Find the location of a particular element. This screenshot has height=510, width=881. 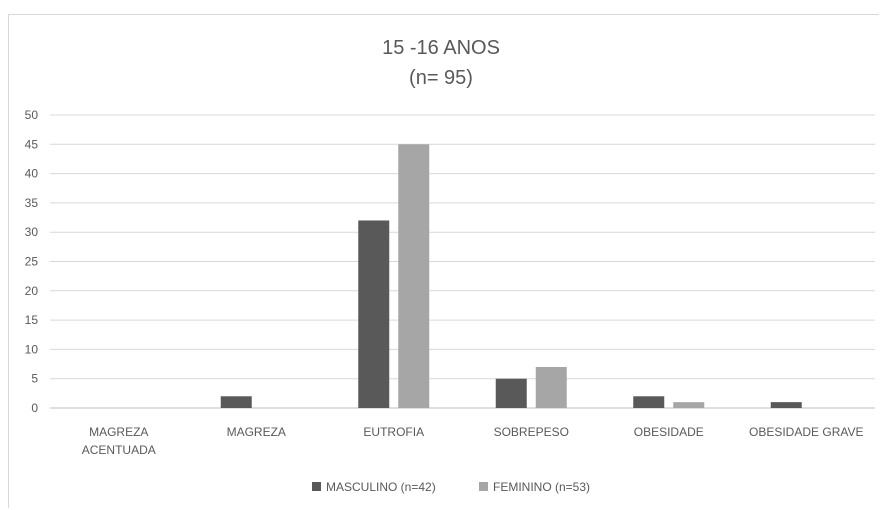

y-tick-label: 35 is located at coordinates (32, 203).